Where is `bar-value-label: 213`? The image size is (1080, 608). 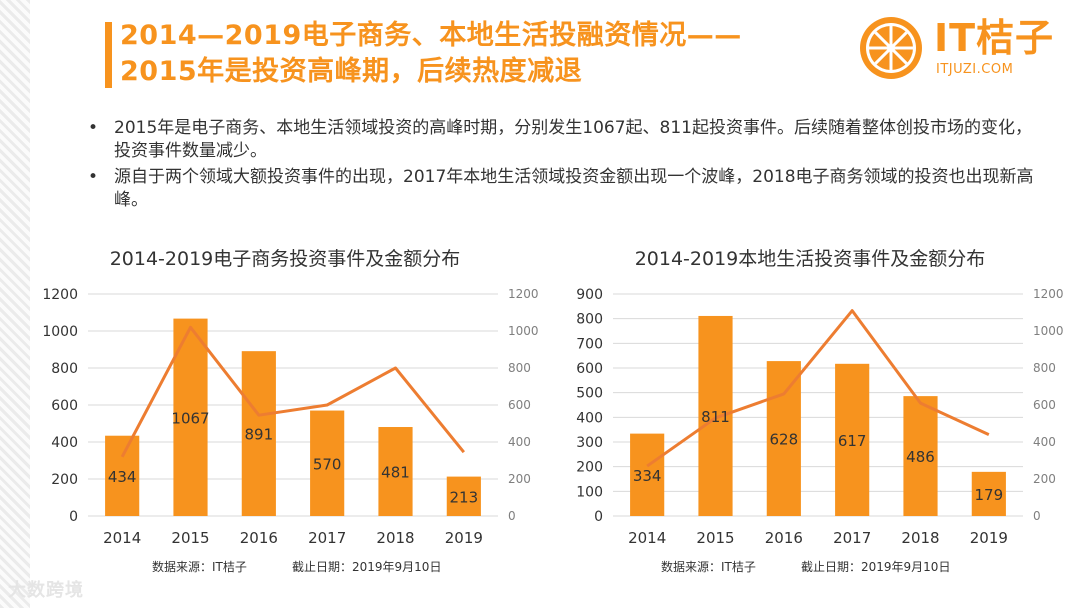 bar-value-label: 213 is located at coordinates (464, 497).